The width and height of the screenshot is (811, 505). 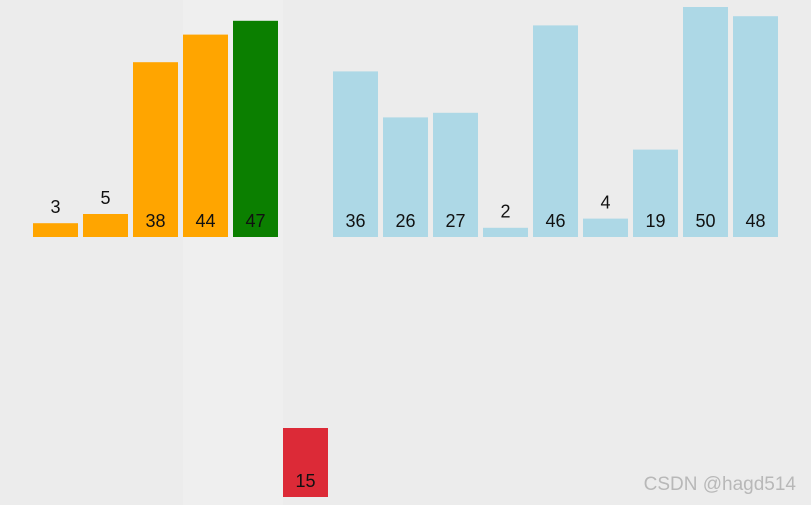 I want to click on value-label: 46, so click(x=555, y=221).